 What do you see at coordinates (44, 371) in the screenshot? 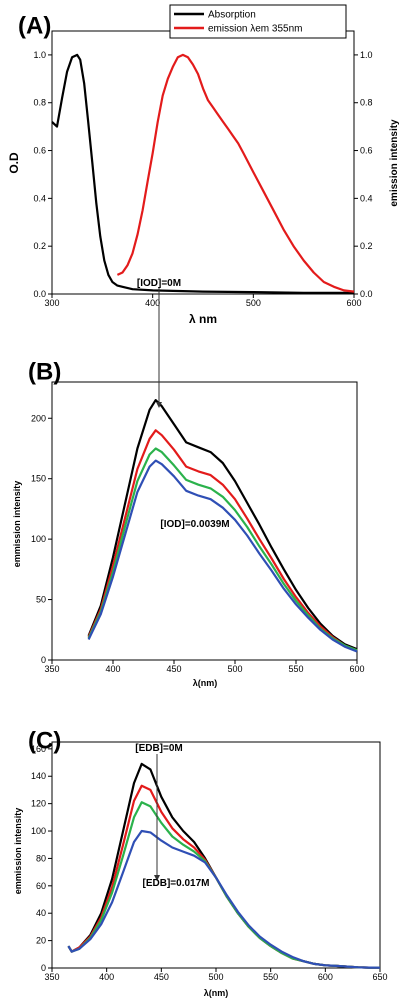
I see `panel-letter: (B)` at bounding box center [44, 371].